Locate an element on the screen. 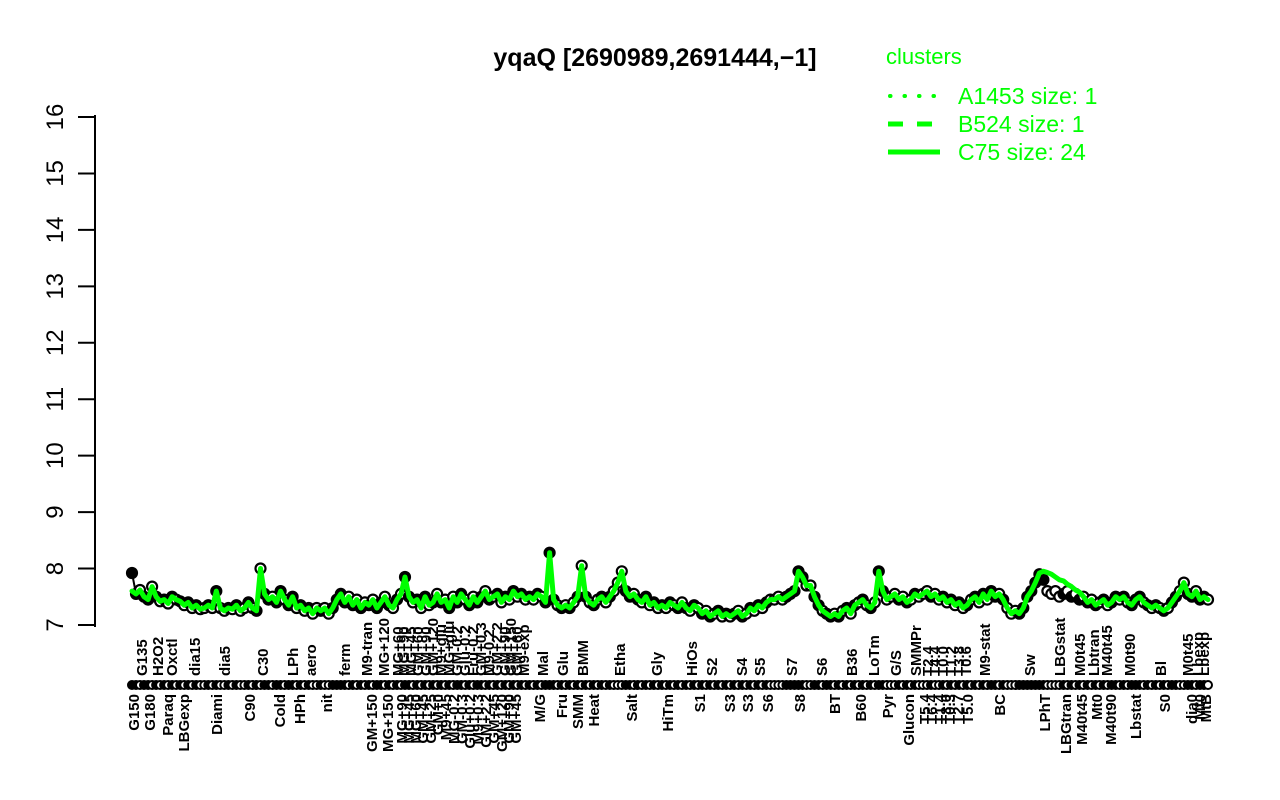 This screenshot has height=800, width=1280. x-label-bottom: BC is located at coordinates (1000, 705).